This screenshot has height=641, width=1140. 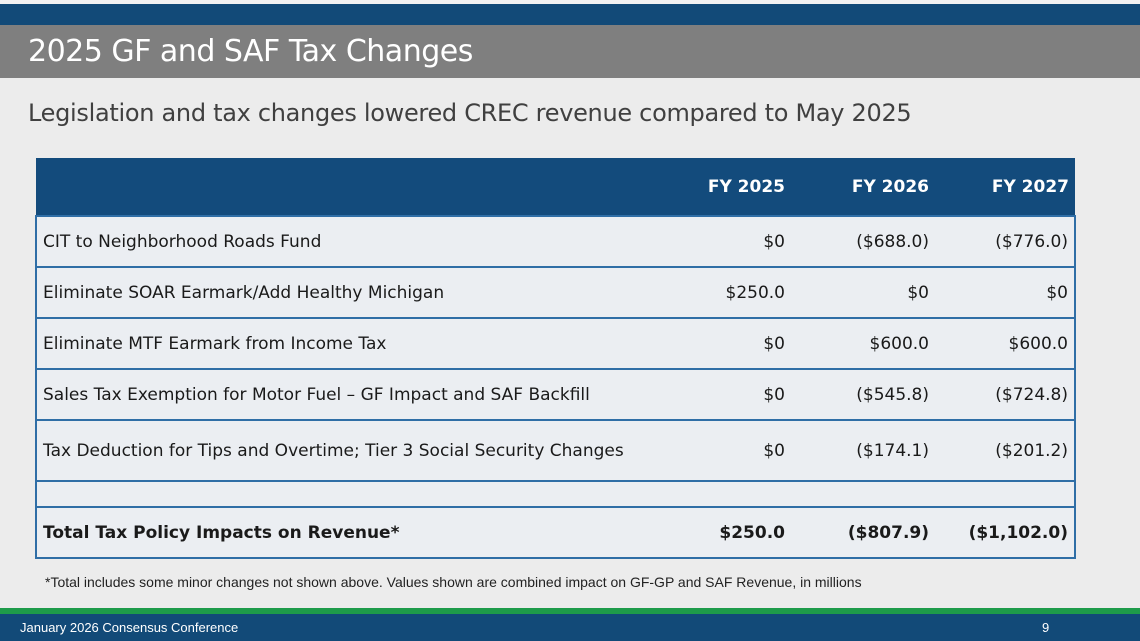 What do you see at coordinates (1005, 394) in the screenshot?
I see `row-value: ($724.8)` at bounding box center [1005, 394].